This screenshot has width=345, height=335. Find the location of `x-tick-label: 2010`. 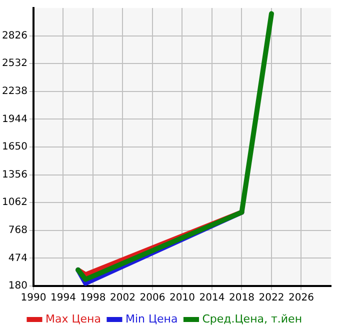

x-tick-label: 2010 is located at coordinates (182, 298).